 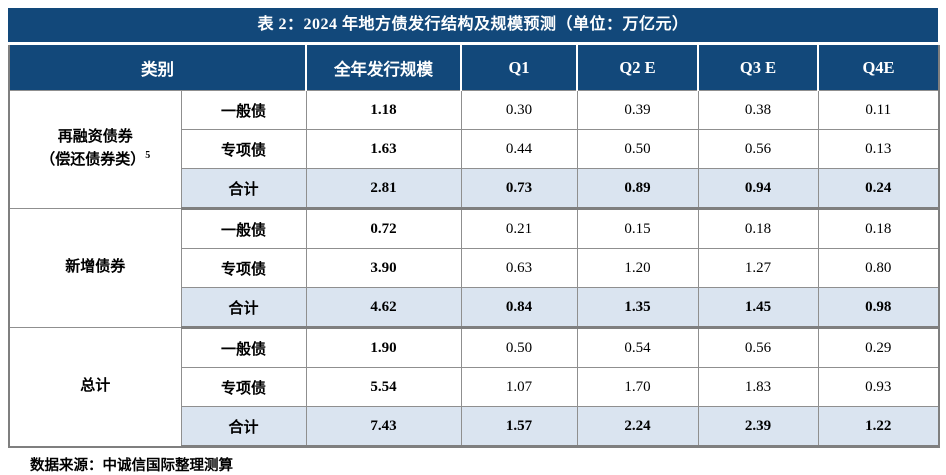 What do you see at coordinates (878, 110) in the screenshot?
I see `cell-q4: 0.11` at bounding box center [878, 110].